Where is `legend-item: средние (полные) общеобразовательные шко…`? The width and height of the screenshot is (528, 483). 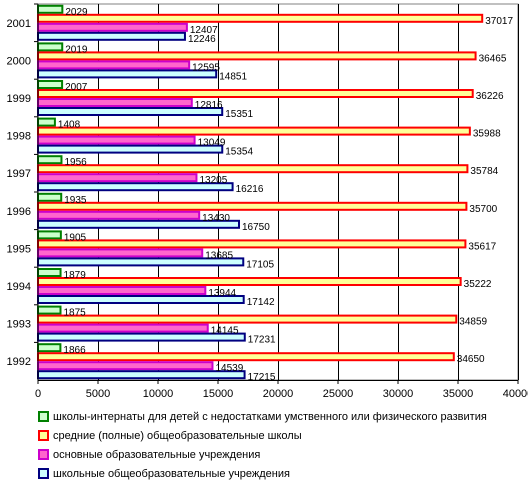 legend-item: средние (полные) общеобразовательные шко… is located at coordinates (262, 435).